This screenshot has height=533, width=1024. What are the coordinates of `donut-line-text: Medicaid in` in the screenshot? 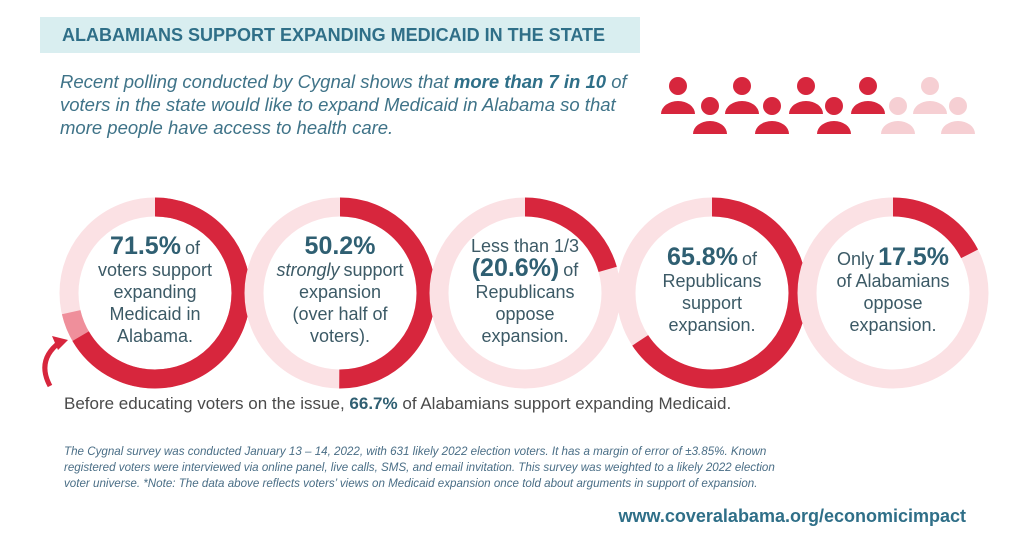 It's located at (155, 314).